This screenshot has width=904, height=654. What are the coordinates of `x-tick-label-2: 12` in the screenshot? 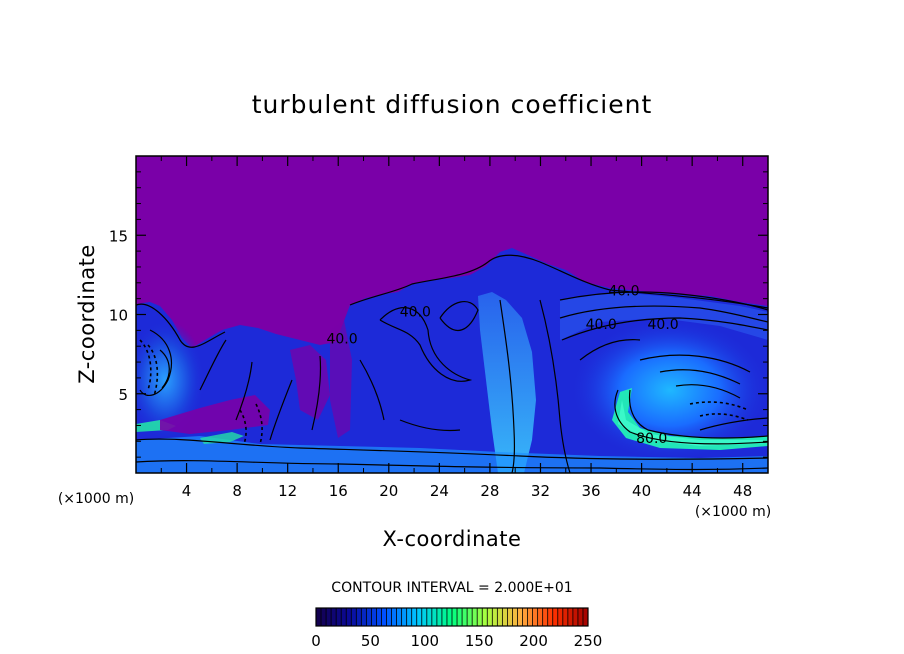 It's located at (287, 491).